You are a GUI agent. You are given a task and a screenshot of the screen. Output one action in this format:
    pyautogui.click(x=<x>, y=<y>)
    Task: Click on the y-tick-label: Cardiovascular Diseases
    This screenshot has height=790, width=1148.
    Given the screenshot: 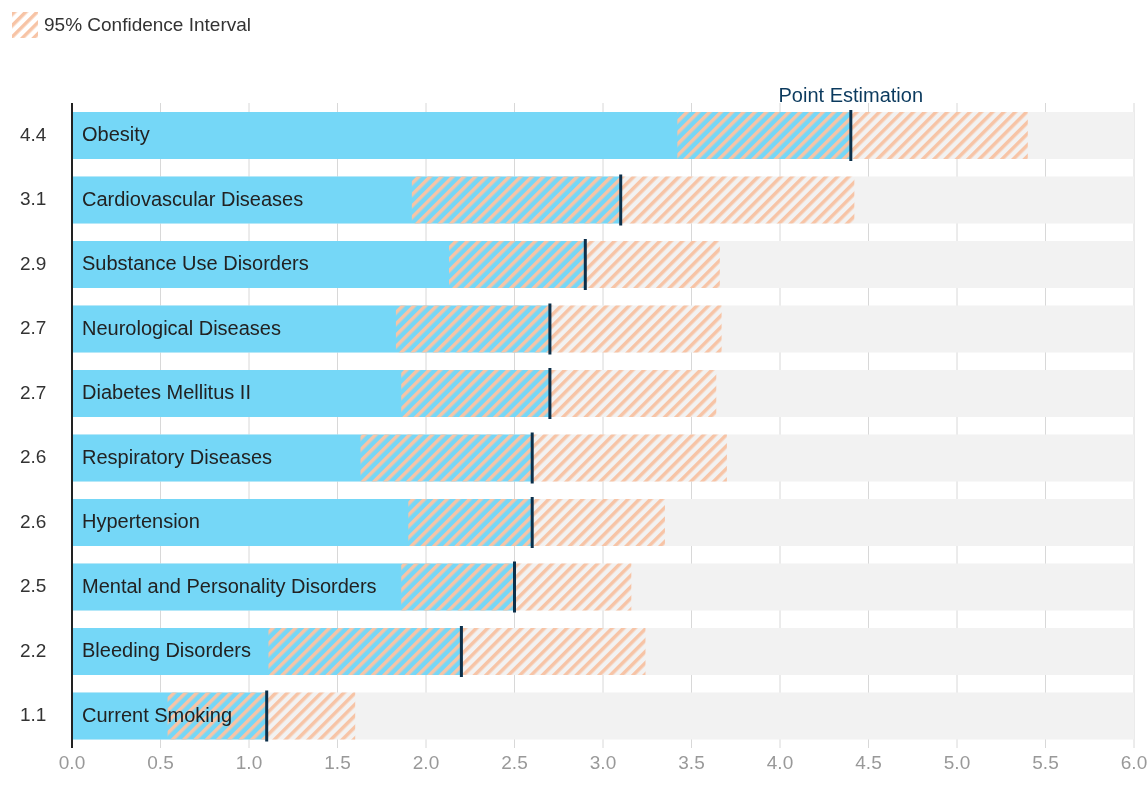 What is the action you would take?
    pyautogui.click(x=193, y=198)
    